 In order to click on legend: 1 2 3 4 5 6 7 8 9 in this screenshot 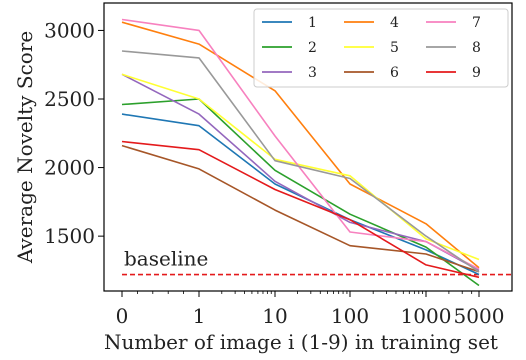, I will do `click(381, 48)`.